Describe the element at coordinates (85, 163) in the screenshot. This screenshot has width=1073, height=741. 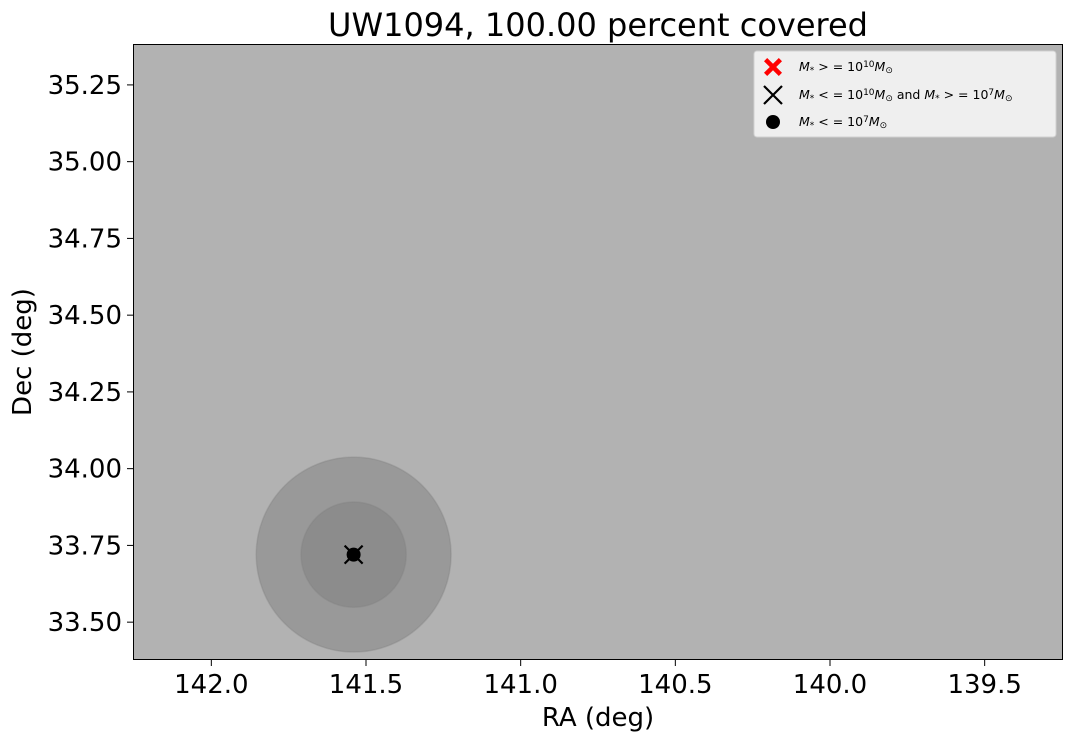
I see `y-tick-label-6: 35.00` at that location.